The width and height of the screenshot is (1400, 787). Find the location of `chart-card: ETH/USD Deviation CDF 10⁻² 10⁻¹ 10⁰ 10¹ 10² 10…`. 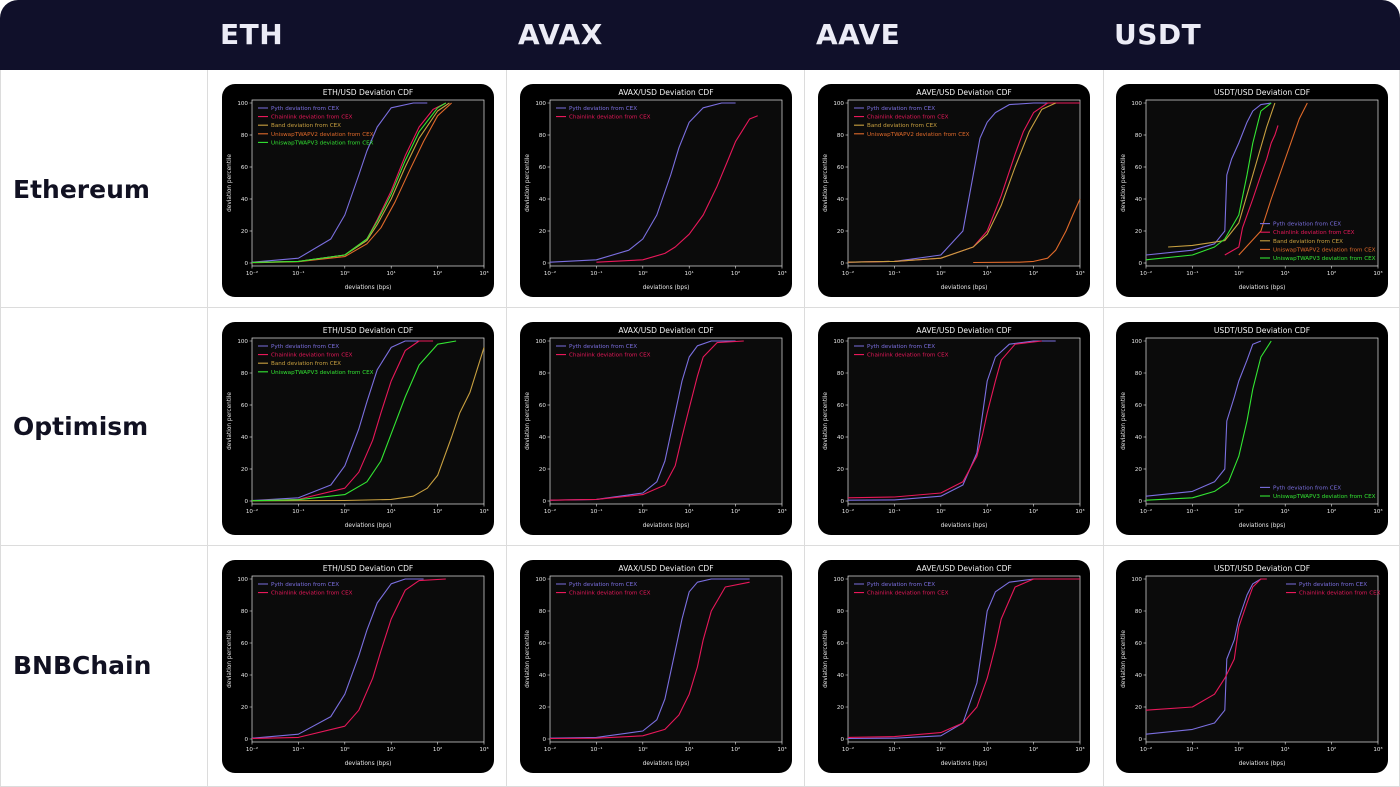

chart-card: ETH/USD Deviation CDF 10⁻² 10⁻¹ 10⁰ 10¹ 10² 10… is located at coordinates (358, 666).